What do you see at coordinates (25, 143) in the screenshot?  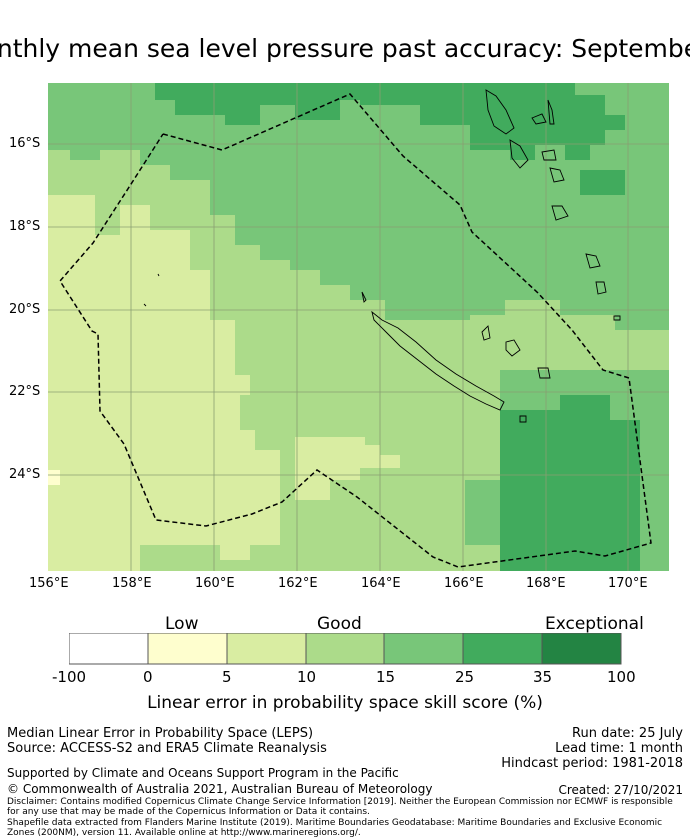 I see `lat-label: 16°S` at bounding box center [25, 143].